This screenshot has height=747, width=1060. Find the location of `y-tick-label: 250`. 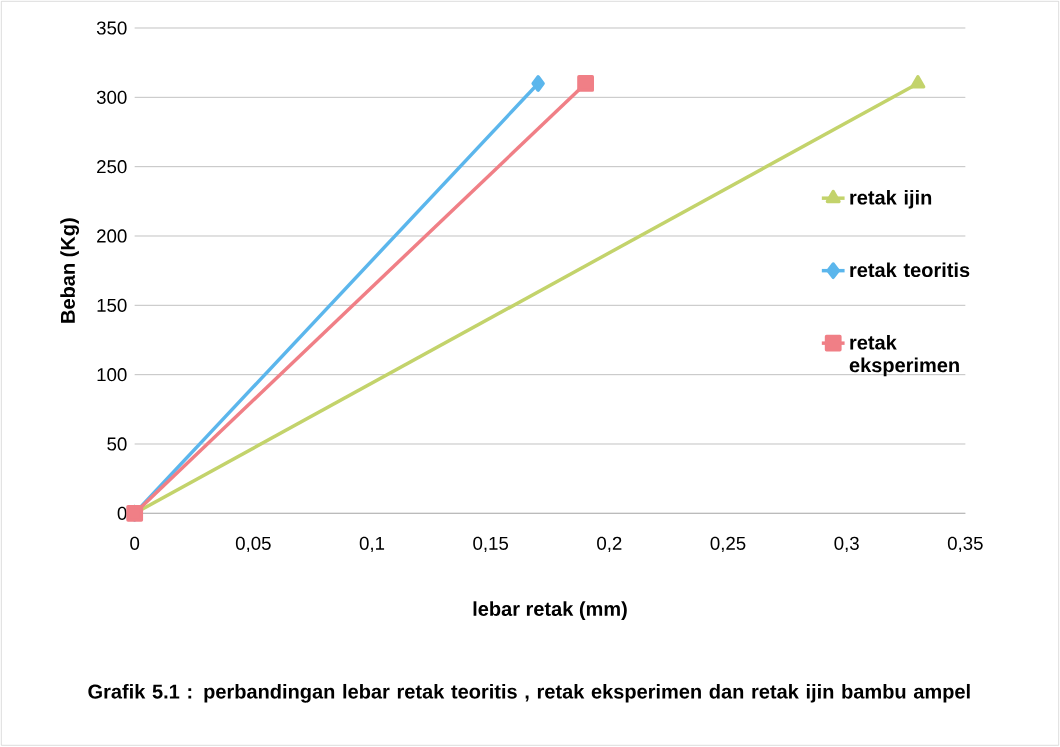

y-tick-label: 250 is located at coordinates (112, 167).